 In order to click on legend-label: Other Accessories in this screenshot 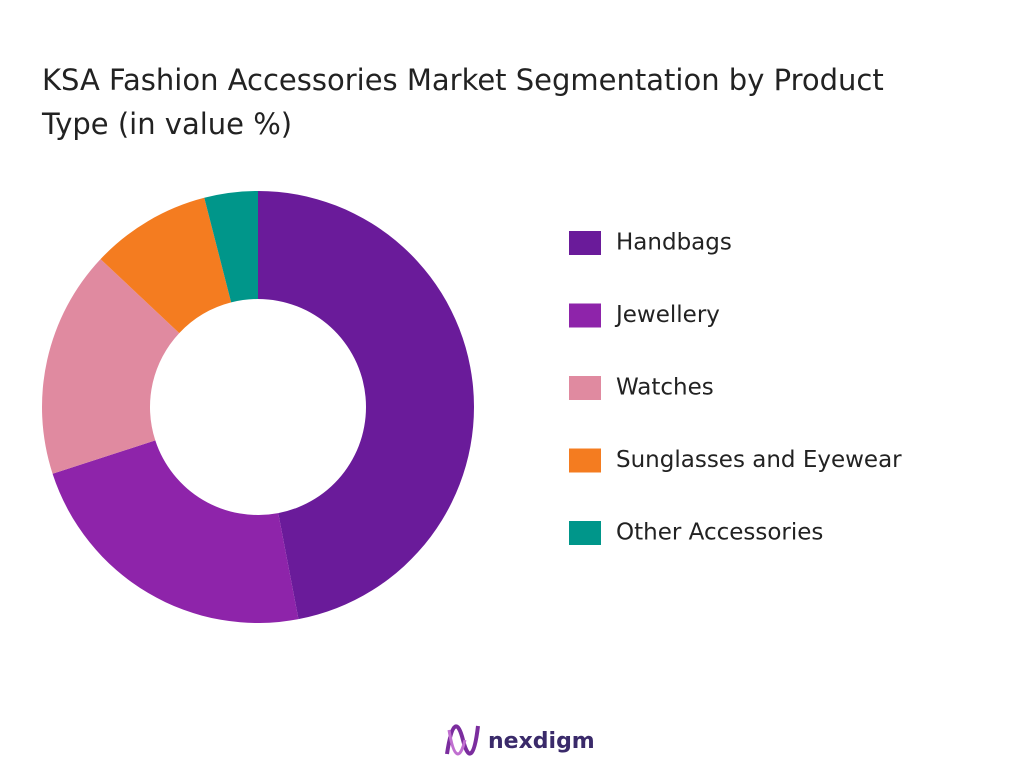, I will do `click(719, 533)`.